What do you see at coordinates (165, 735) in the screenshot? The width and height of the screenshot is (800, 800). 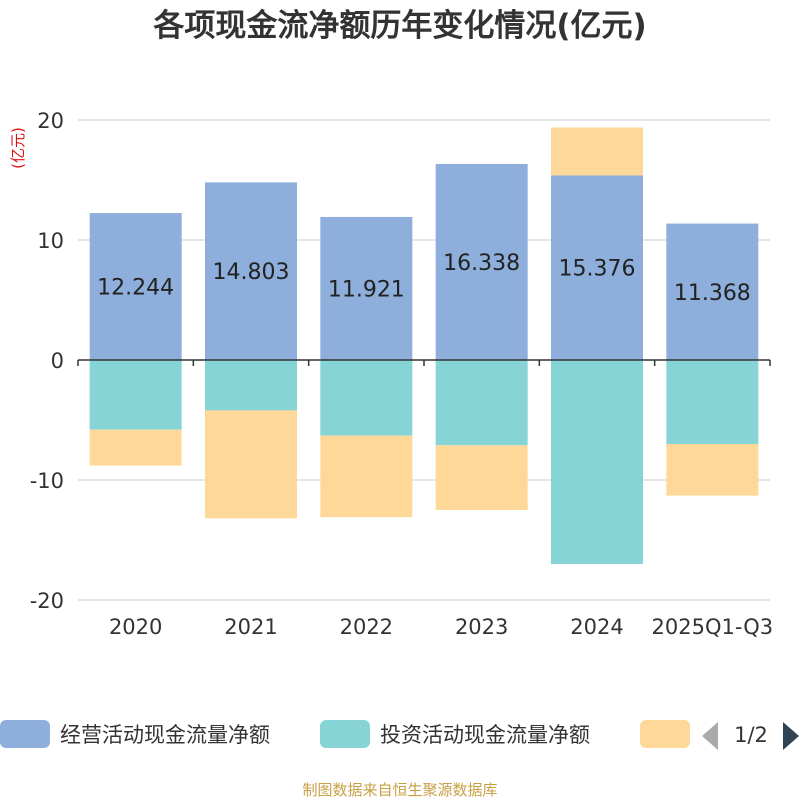 I see `legend-label: 经营活动现金流量净额` at bounding box center [165, 735].